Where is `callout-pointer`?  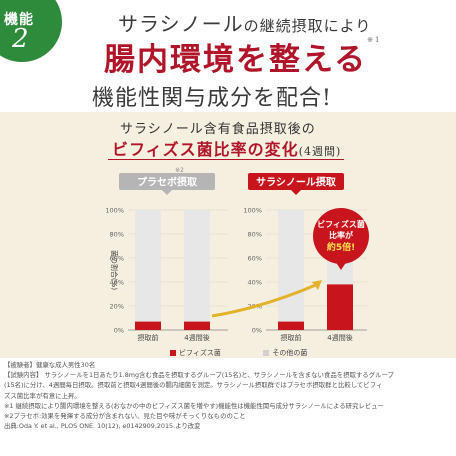 callout-pointer is located at coordinates (341, 265).